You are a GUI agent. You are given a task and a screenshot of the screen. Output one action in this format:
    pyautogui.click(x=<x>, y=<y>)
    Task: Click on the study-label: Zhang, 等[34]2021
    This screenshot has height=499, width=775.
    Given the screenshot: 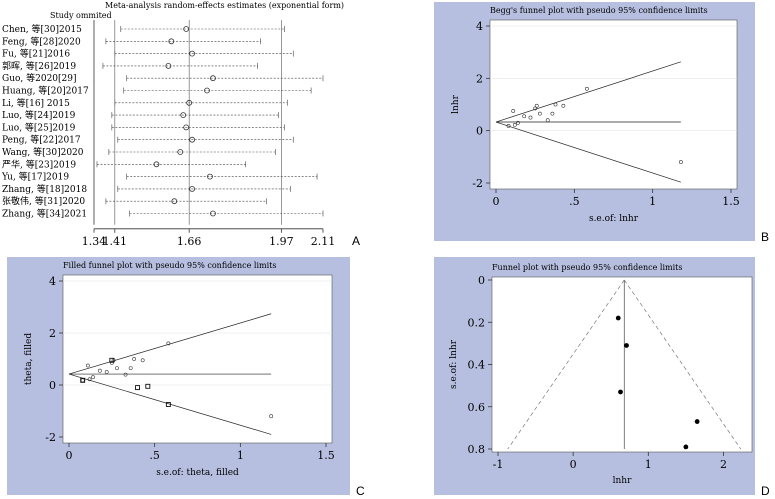 What is the action you would take?
    pyautogui.click(x=44, y=214)
    